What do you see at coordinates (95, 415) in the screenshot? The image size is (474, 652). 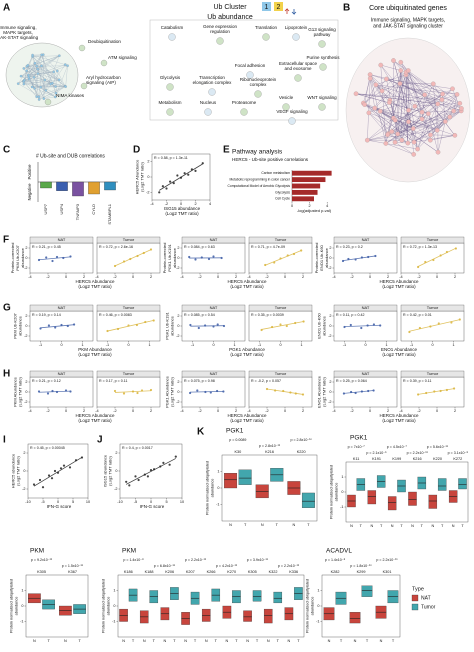 I see `x-axis-label: HERC5 Abundance` at bounding box center [95, 415].